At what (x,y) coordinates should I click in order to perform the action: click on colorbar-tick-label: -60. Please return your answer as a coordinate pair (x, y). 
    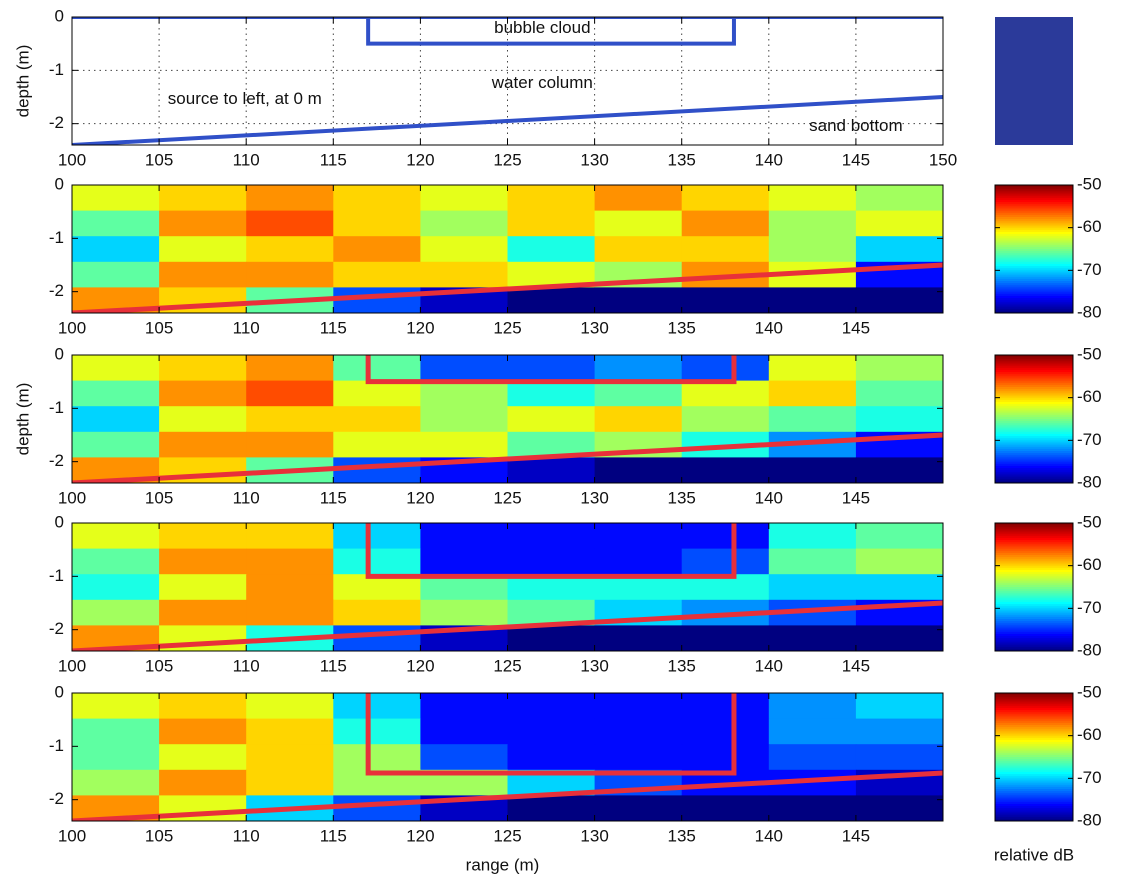
    Looking at the image, I should click on (1089, 734).